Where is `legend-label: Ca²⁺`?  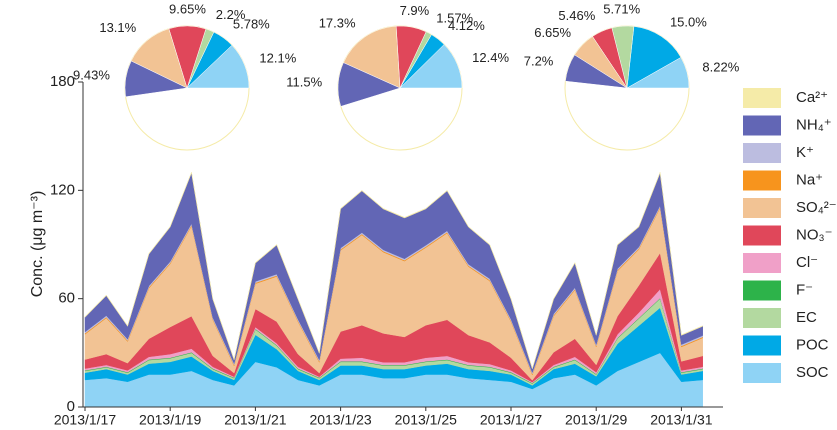
legend-label: Ca²⁺ is located at coordinates (812, 97).